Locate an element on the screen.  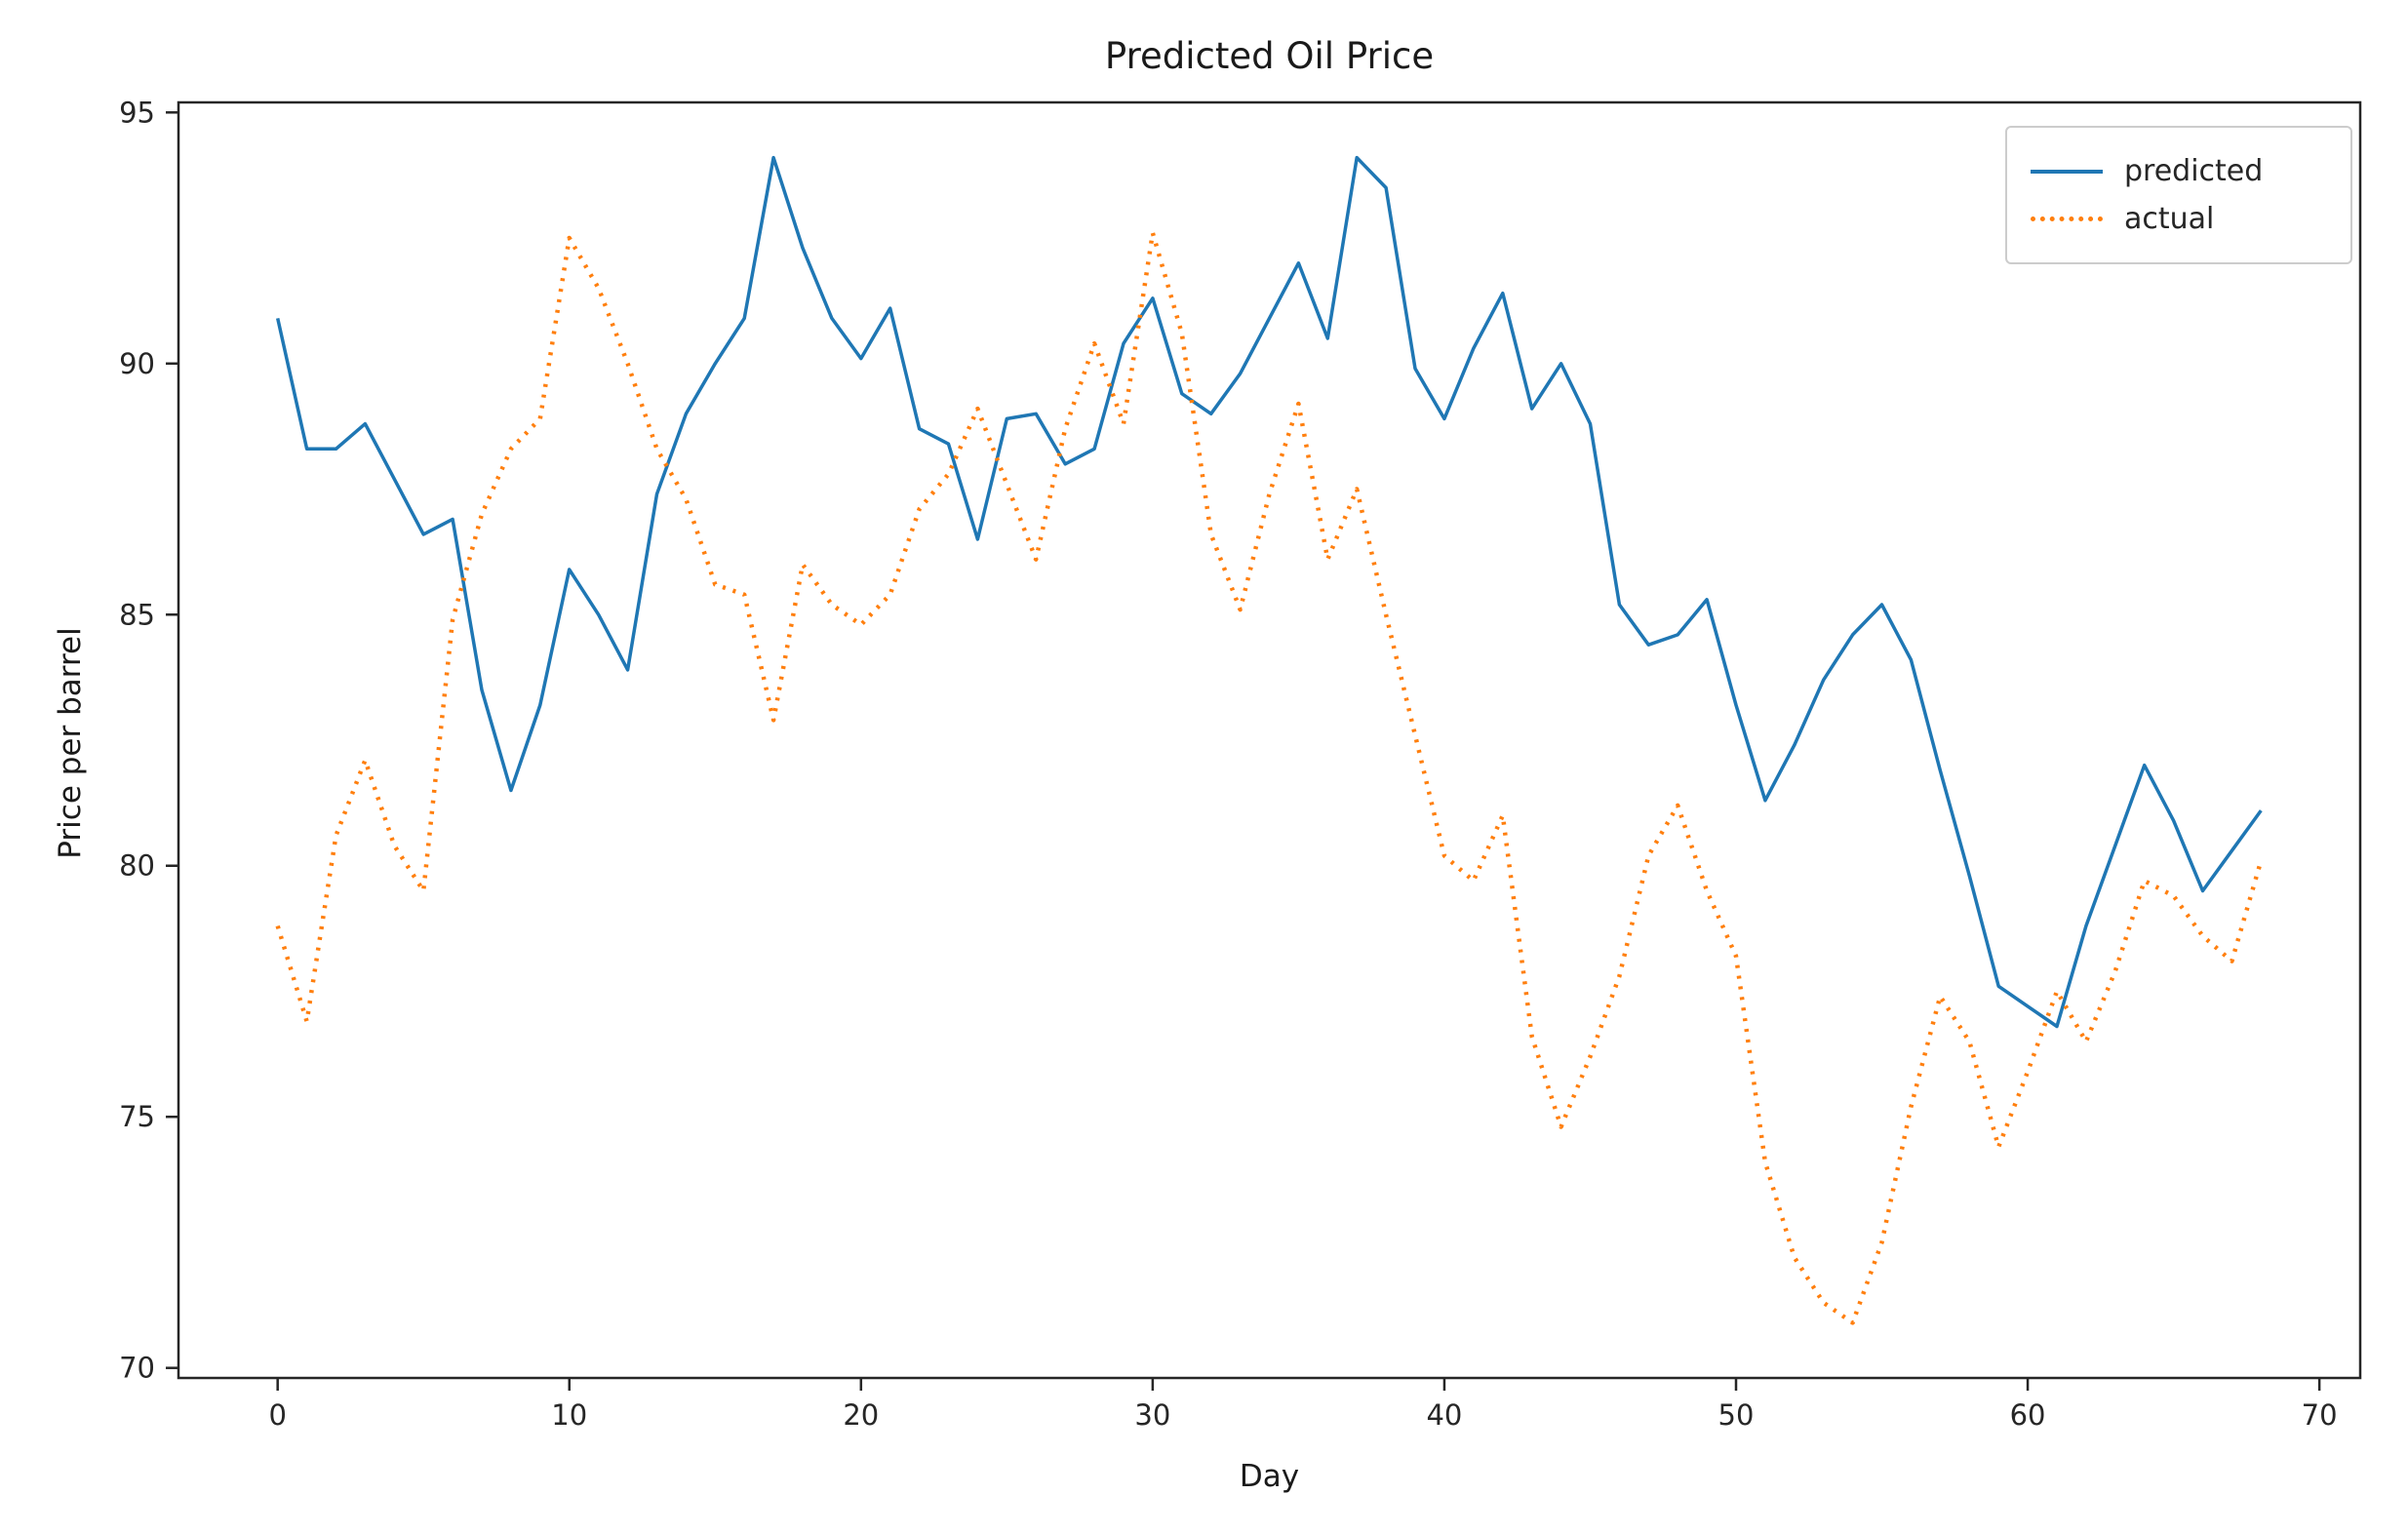
legend-label-actual: actual is located at coordinates (2169, 219).